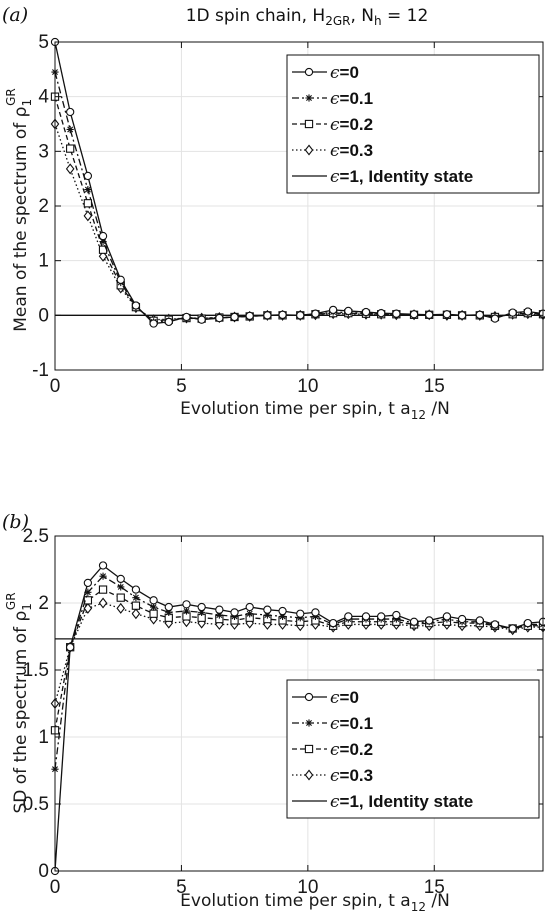 The height and width of the screenshot is (918, 545). I want to click on panel-b-legend: ϵ=0 ϵ=0.1 ϵ=0.2 ϵ=0.3 ϵ=1, Identity state, so click(413, 749).